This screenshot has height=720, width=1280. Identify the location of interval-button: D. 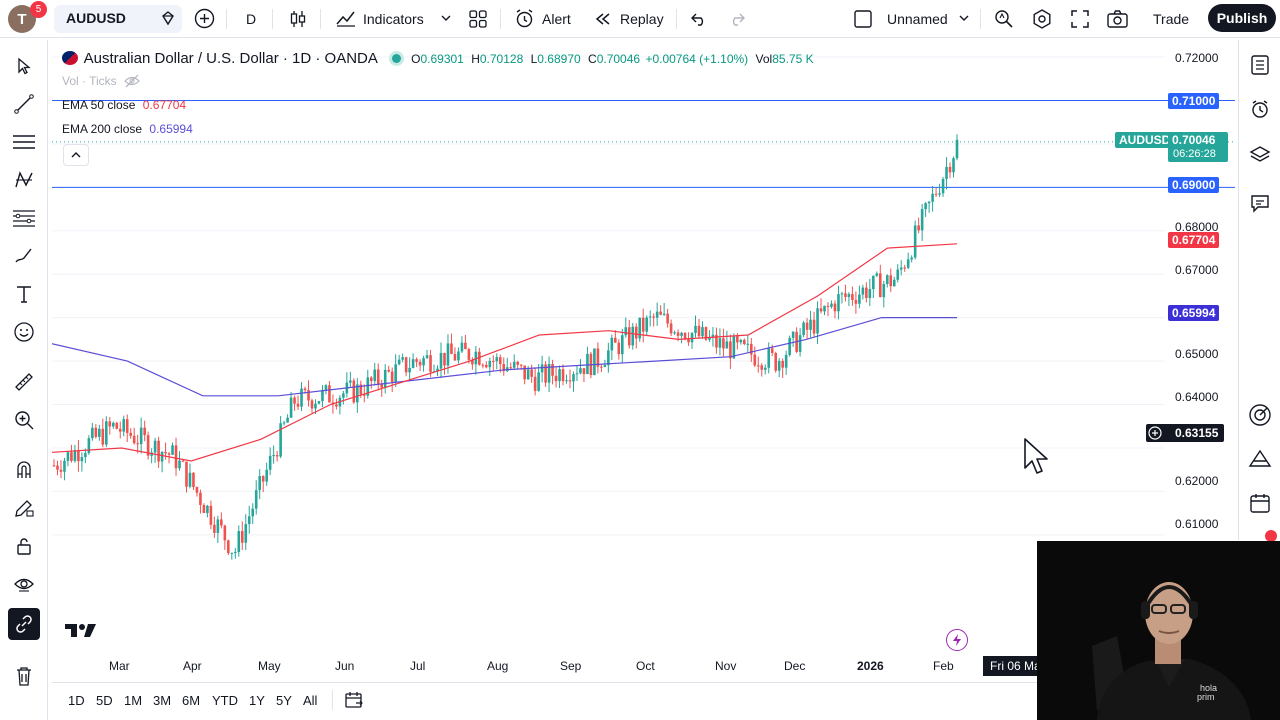
(251, 19).